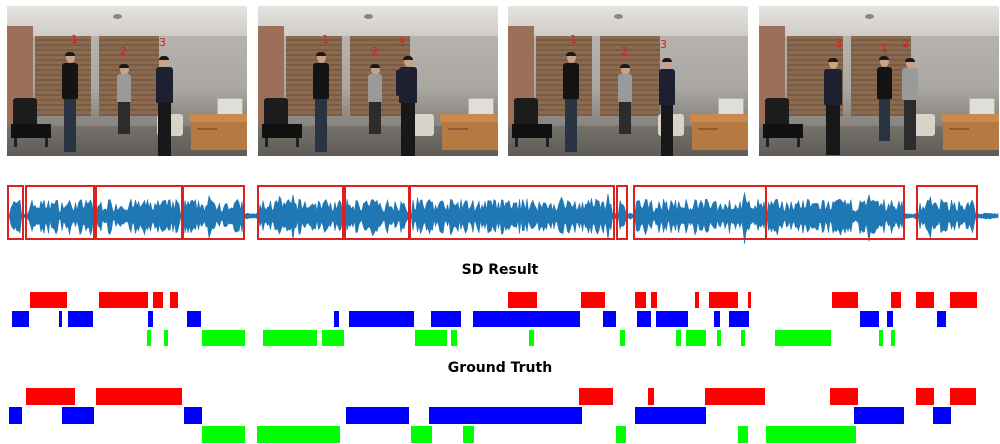 This screenshot has height=444, width=1000. Describe the element at coordinates (378, 81) in the screenshot. I see `video-frame-2: 1 2 3` at that location.